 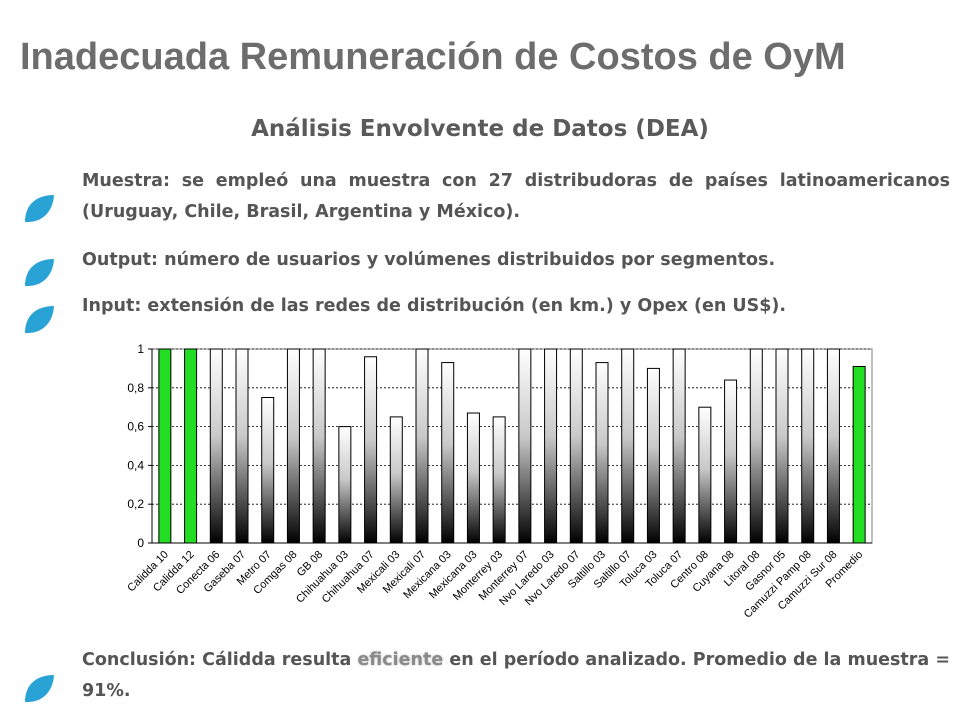 What do you see at coordinates (135, 465) in the screenshot?
I see `y-tick-label: 0,4` at bounding box center [135, 465].